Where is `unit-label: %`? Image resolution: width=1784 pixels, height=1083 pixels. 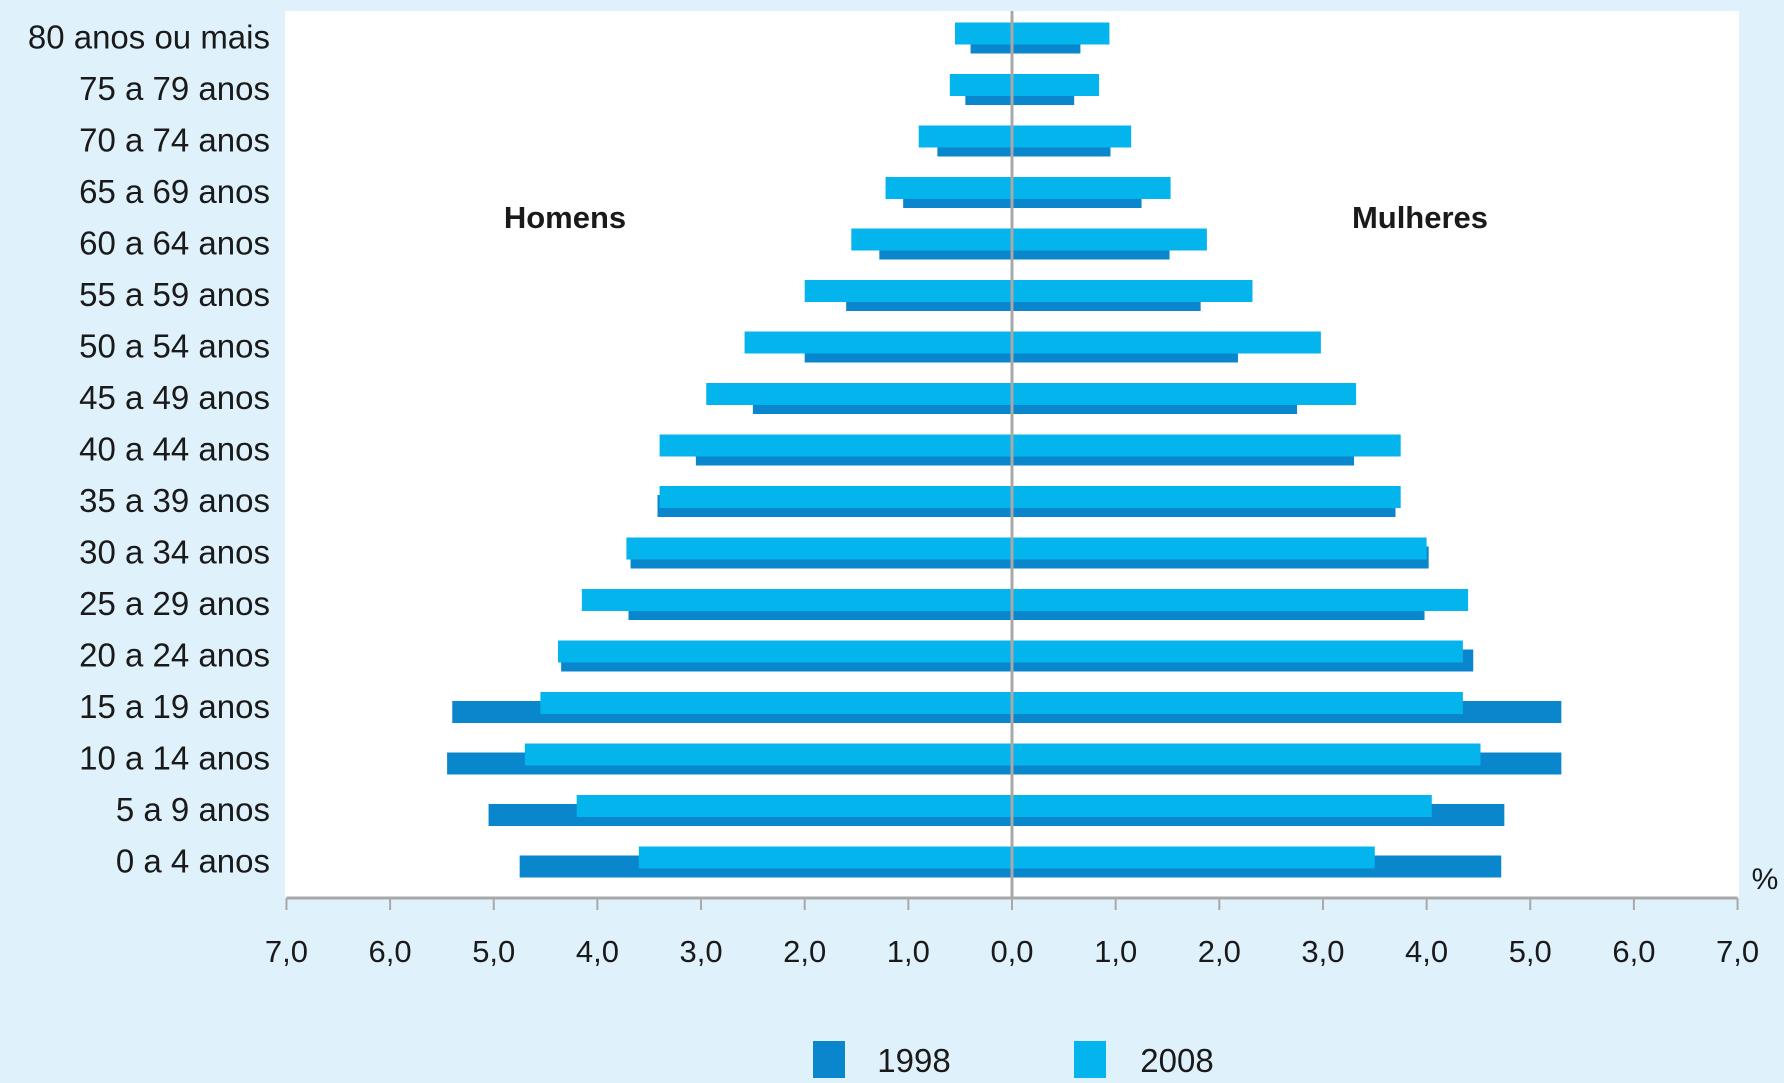 unit-label: % is located at coordinates (1765, 879).